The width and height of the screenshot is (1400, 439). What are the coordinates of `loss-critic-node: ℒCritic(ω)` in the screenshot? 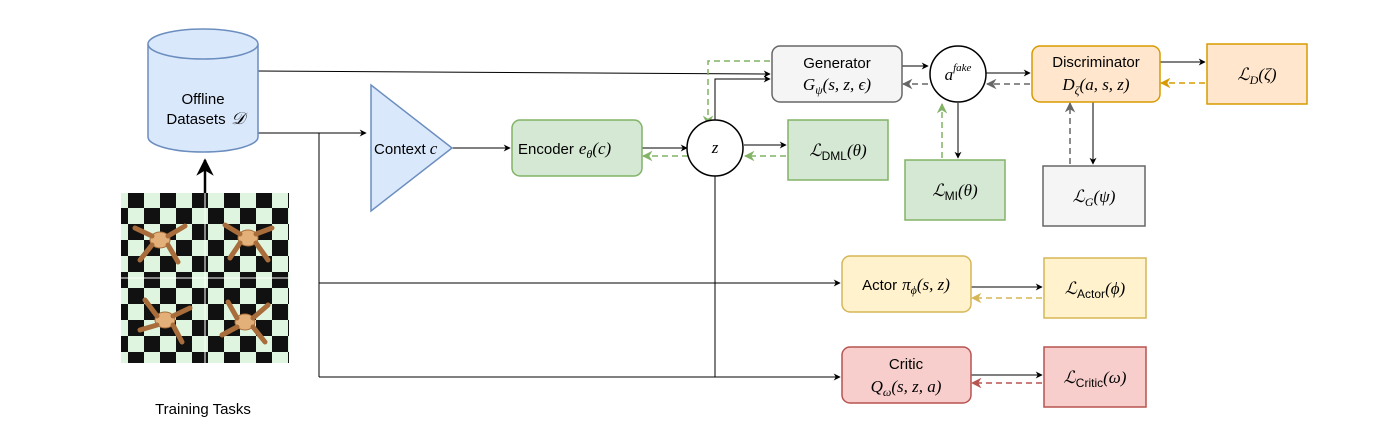 It's located at (1095, 377).